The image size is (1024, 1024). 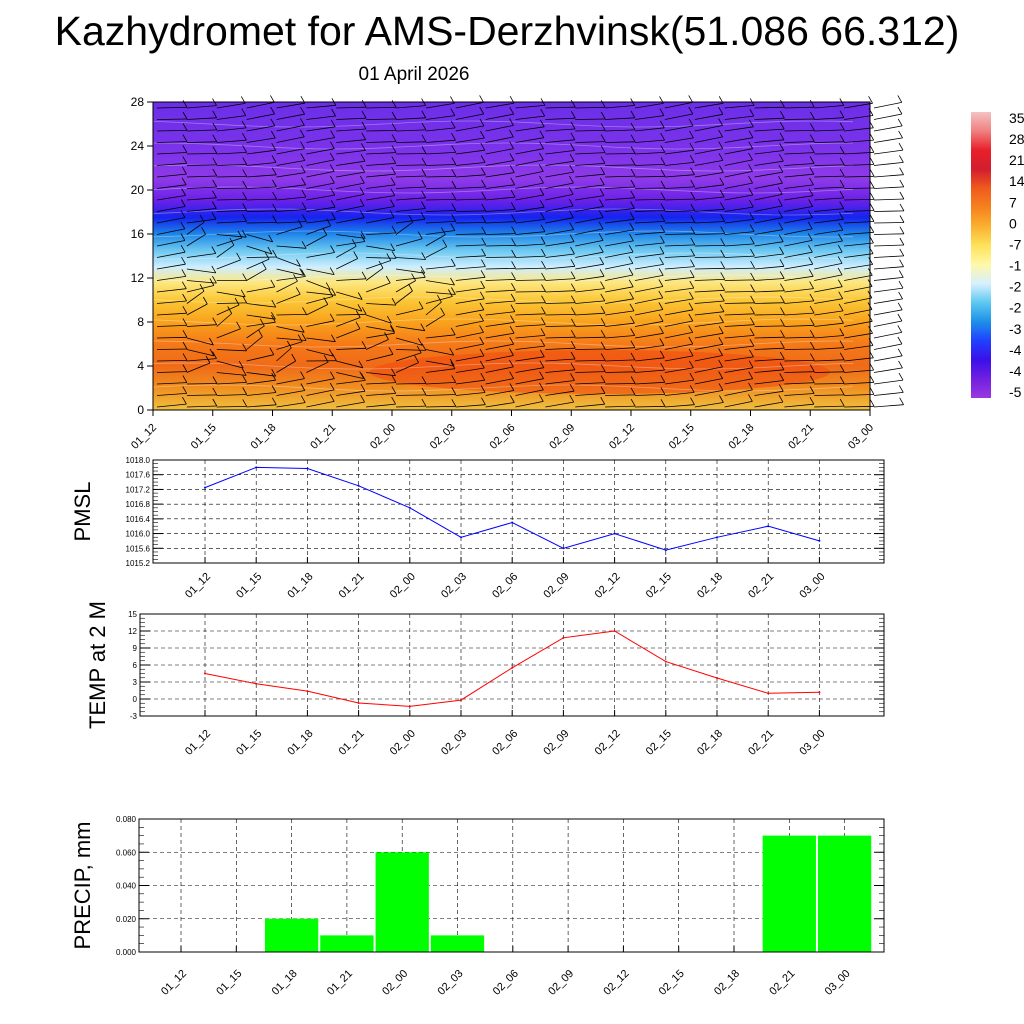 I want to click on colorbar-label: 21, so click(x=1016, y=160).